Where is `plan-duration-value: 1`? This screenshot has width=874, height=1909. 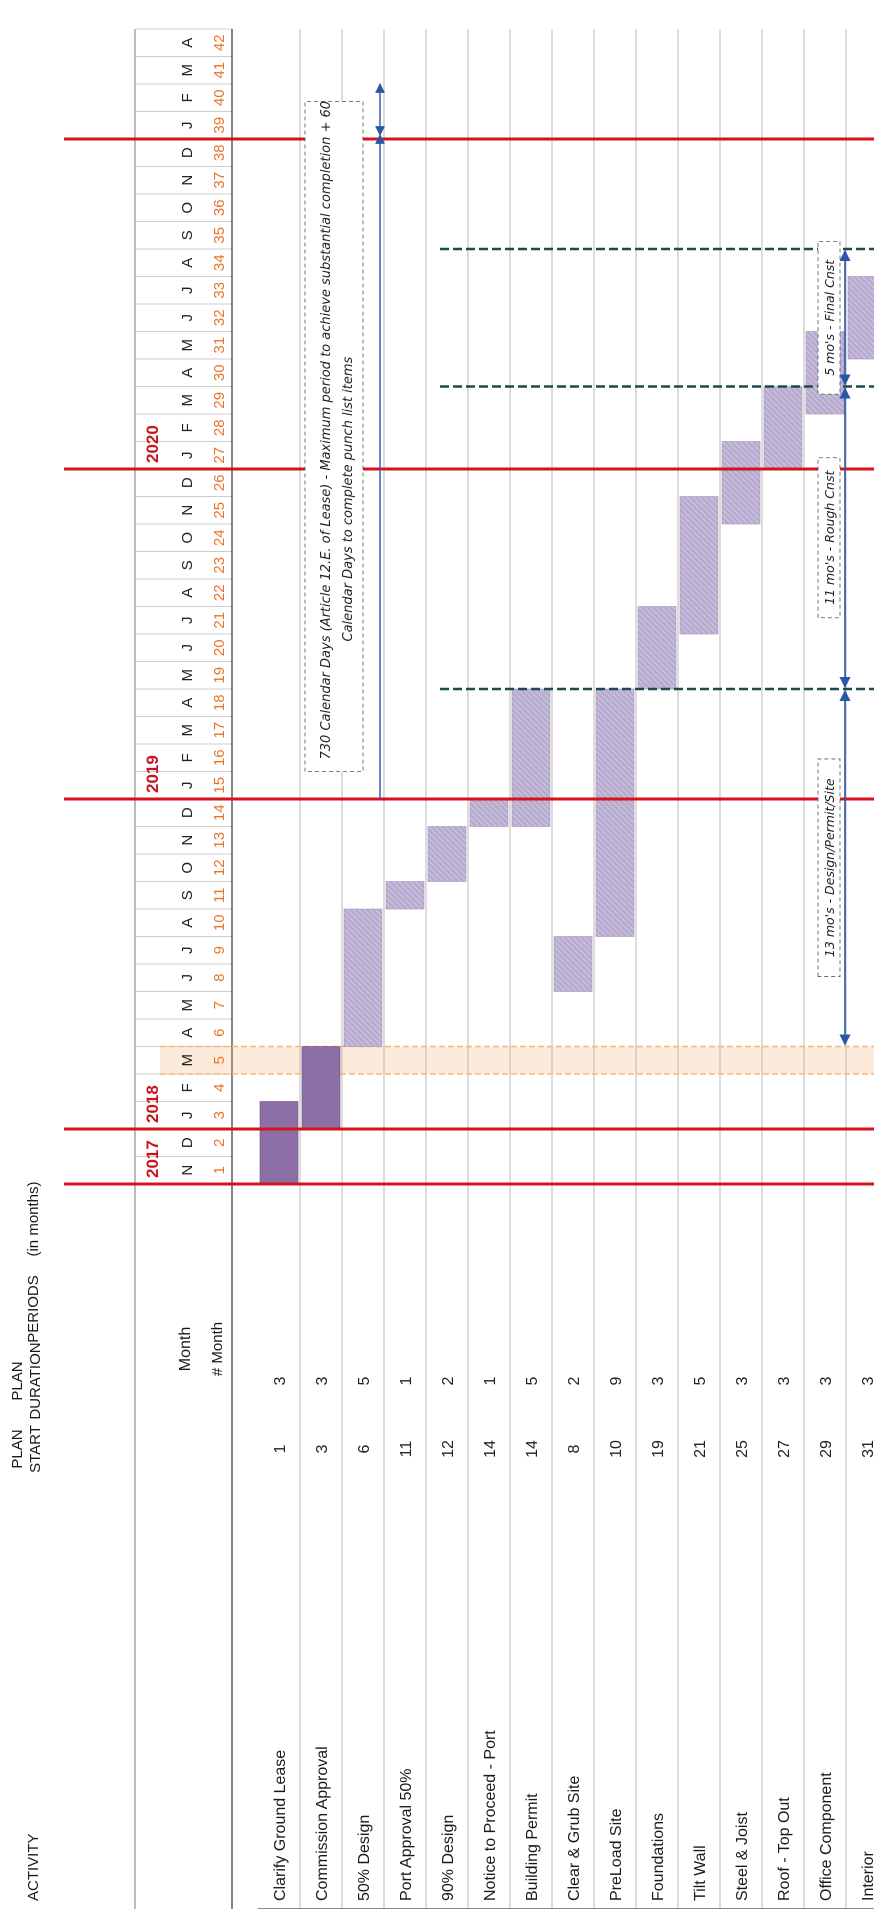
plan-duration-value: 1 is located at coordinates (490, 1380).